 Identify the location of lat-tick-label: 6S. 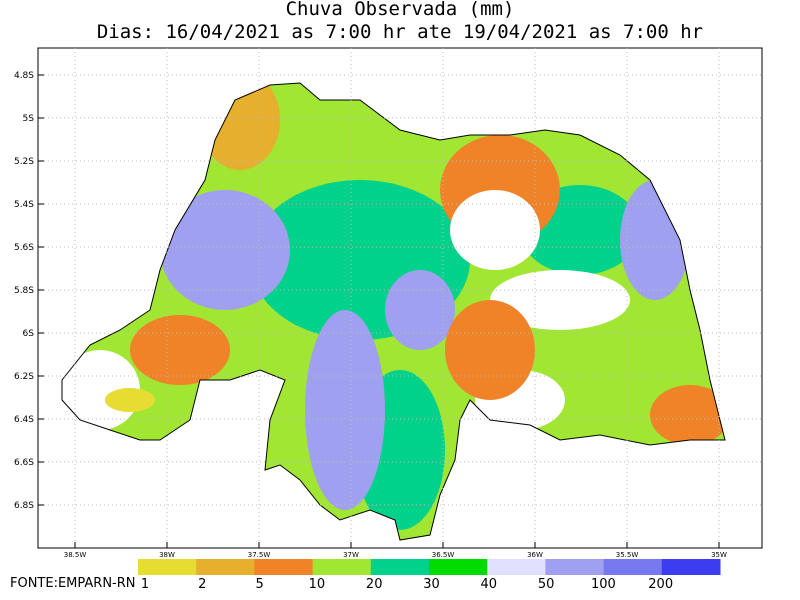
(29, 334).